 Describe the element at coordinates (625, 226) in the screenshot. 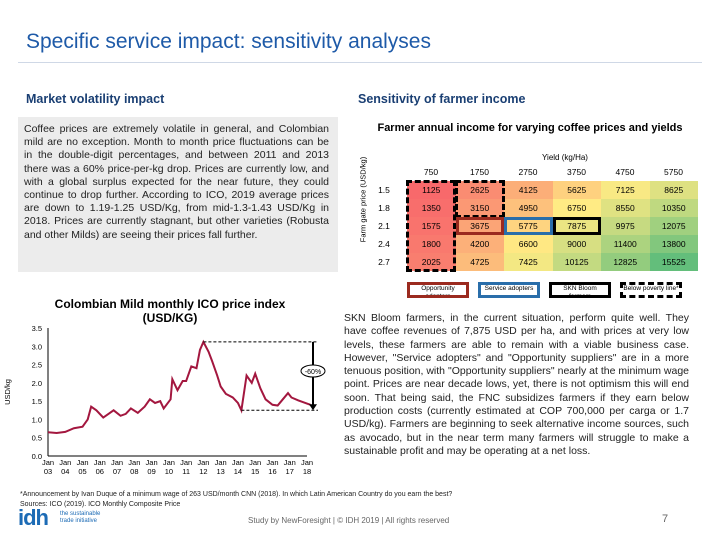

I see `table-cell: 9975` at that location.